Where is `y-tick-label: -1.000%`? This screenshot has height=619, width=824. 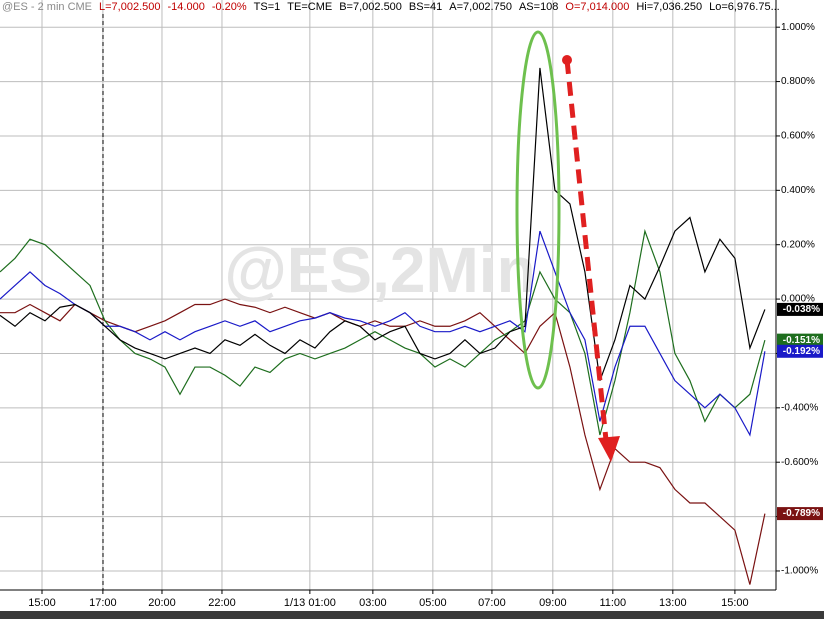 y-tick-label: -1.000% is located at coordinates (799, 571).